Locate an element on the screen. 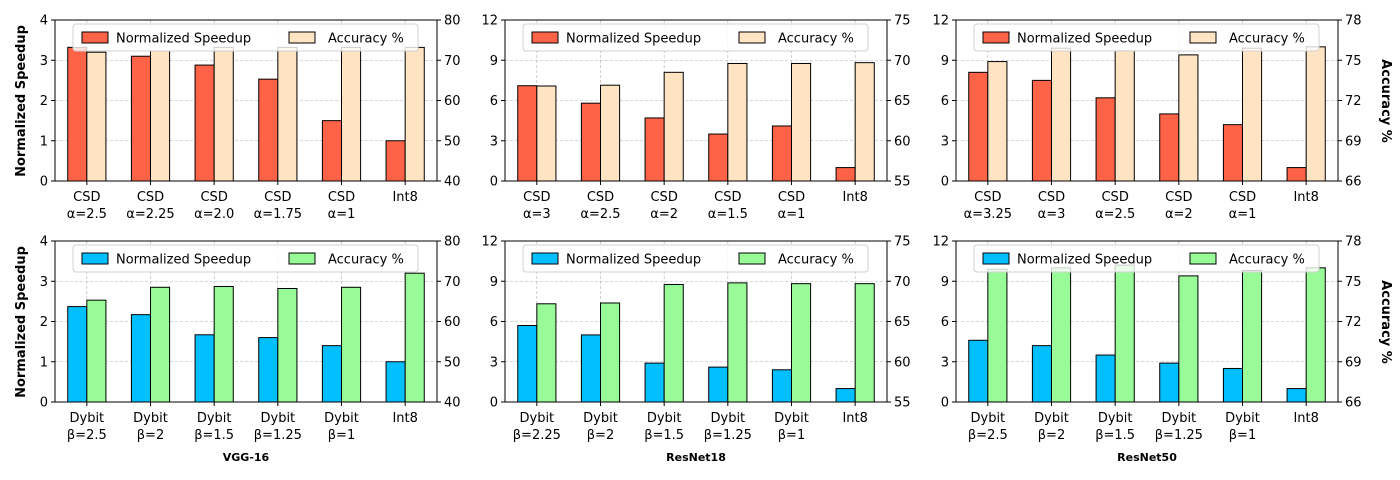 The image size is (1400, 480). xtick-label: CSD α=3 is located at coordinates (537, 206).